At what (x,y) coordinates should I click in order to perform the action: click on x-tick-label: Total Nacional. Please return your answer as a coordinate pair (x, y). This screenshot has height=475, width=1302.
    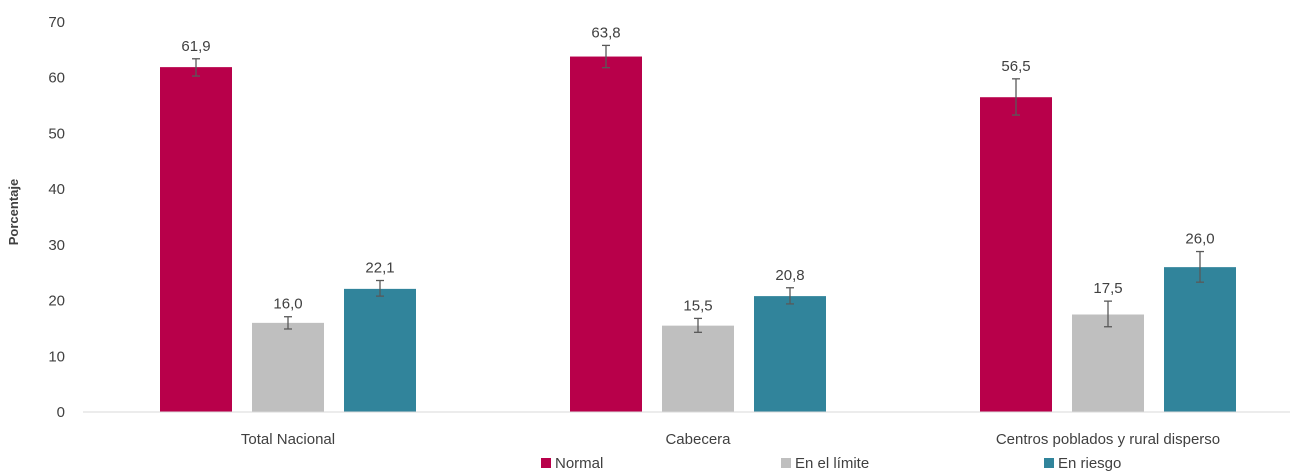
    Looking at the image, I should click on (288, 439).